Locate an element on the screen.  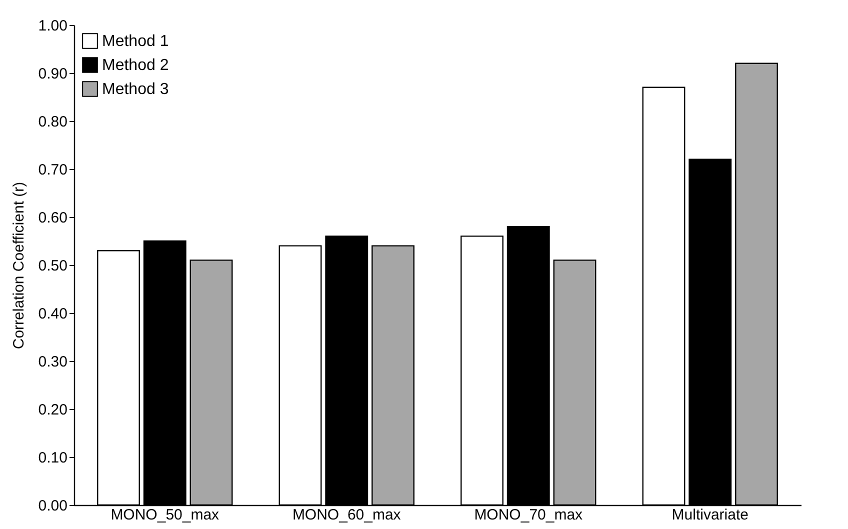
y-tick-label: 0.30 is located at coordinates (53, 362).